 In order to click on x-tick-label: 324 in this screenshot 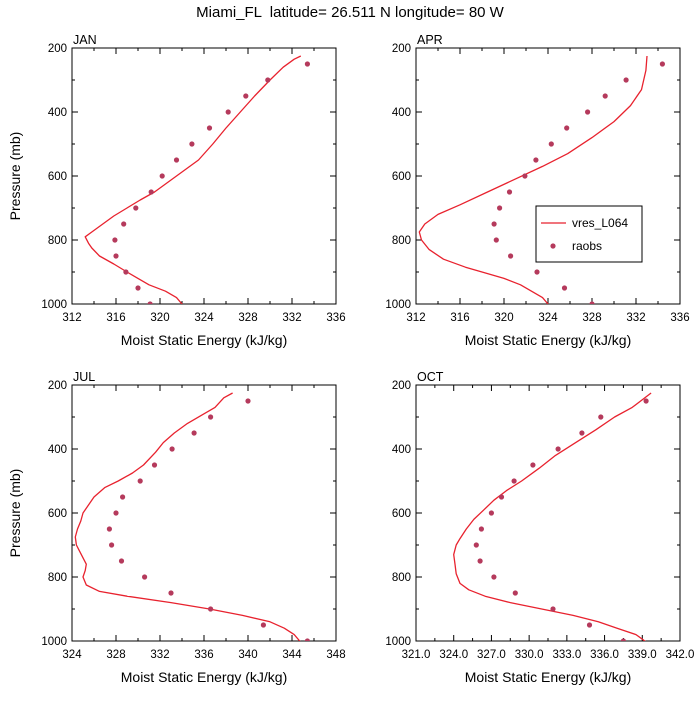, I will do `click(72, 655)`.